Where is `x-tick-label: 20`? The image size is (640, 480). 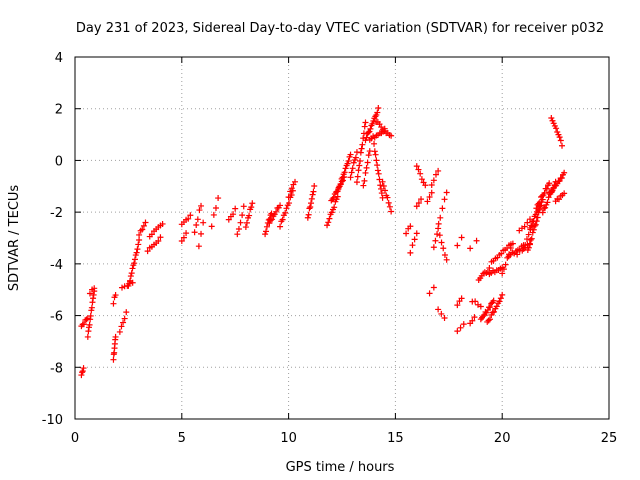 x-tick-label: 20 is located at coordinates (502, 438).